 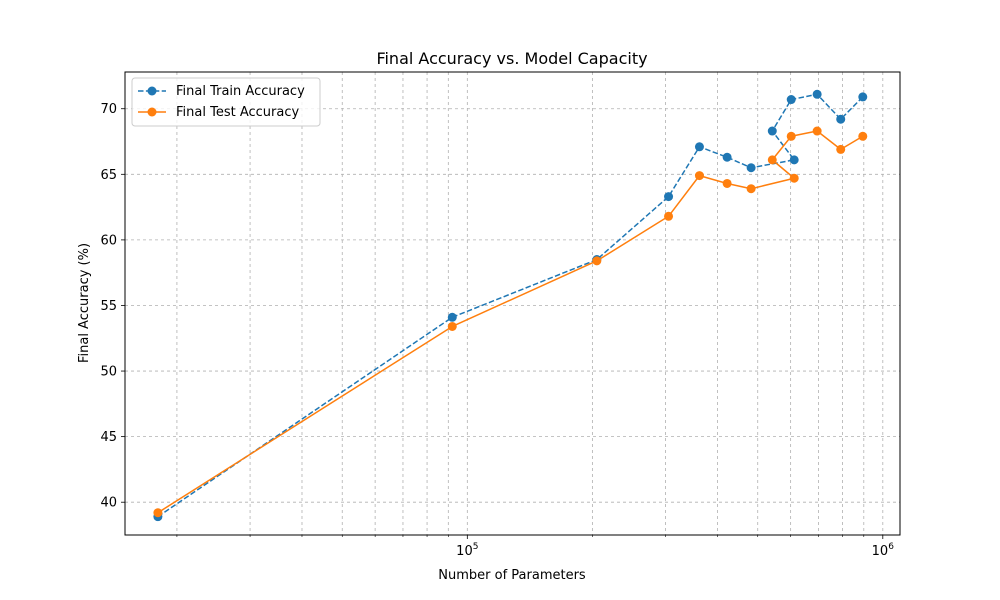 I want to click on y-tick-label: 60, so click(x=108, y=240).